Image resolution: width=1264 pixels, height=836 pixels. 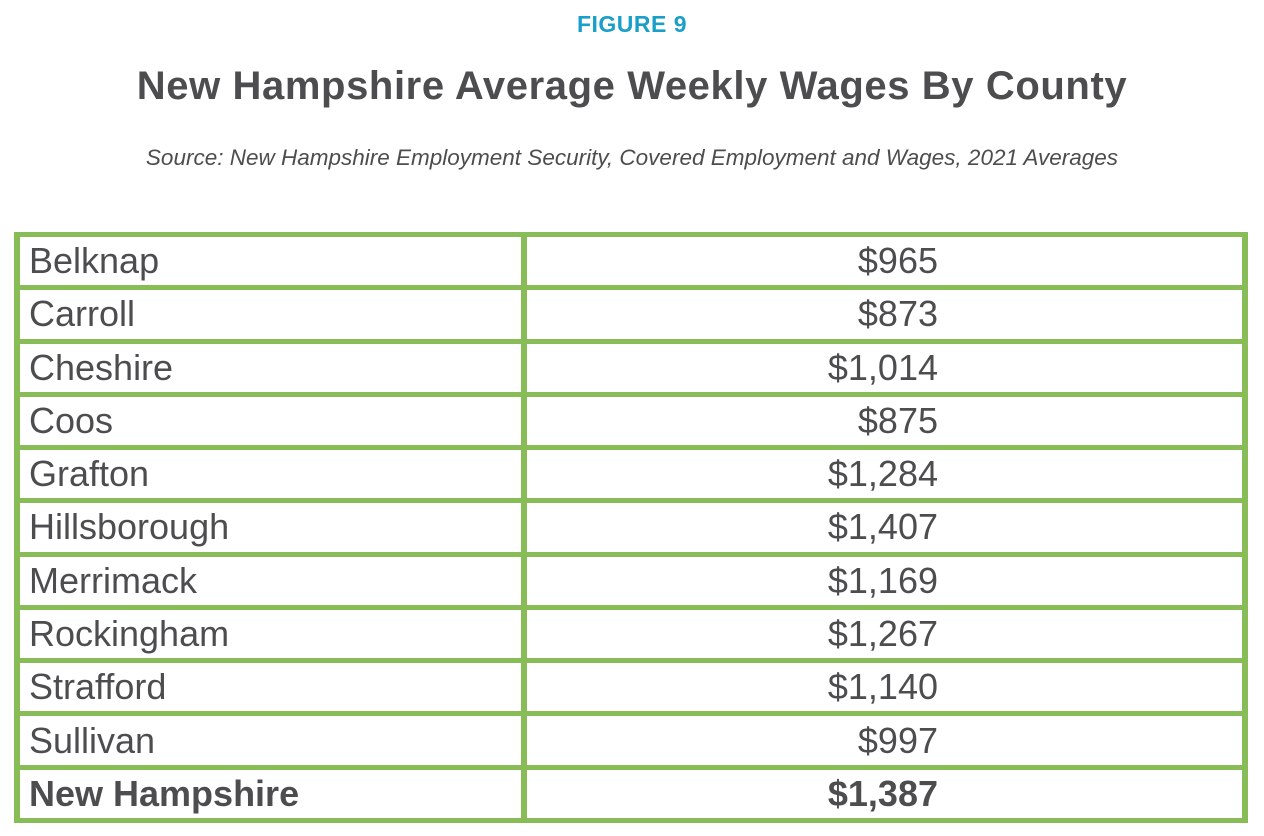 What do you see at coordinates (884, 261) in the screenshot?
I see `wage-value: $965` at bounding box center [884, 261].